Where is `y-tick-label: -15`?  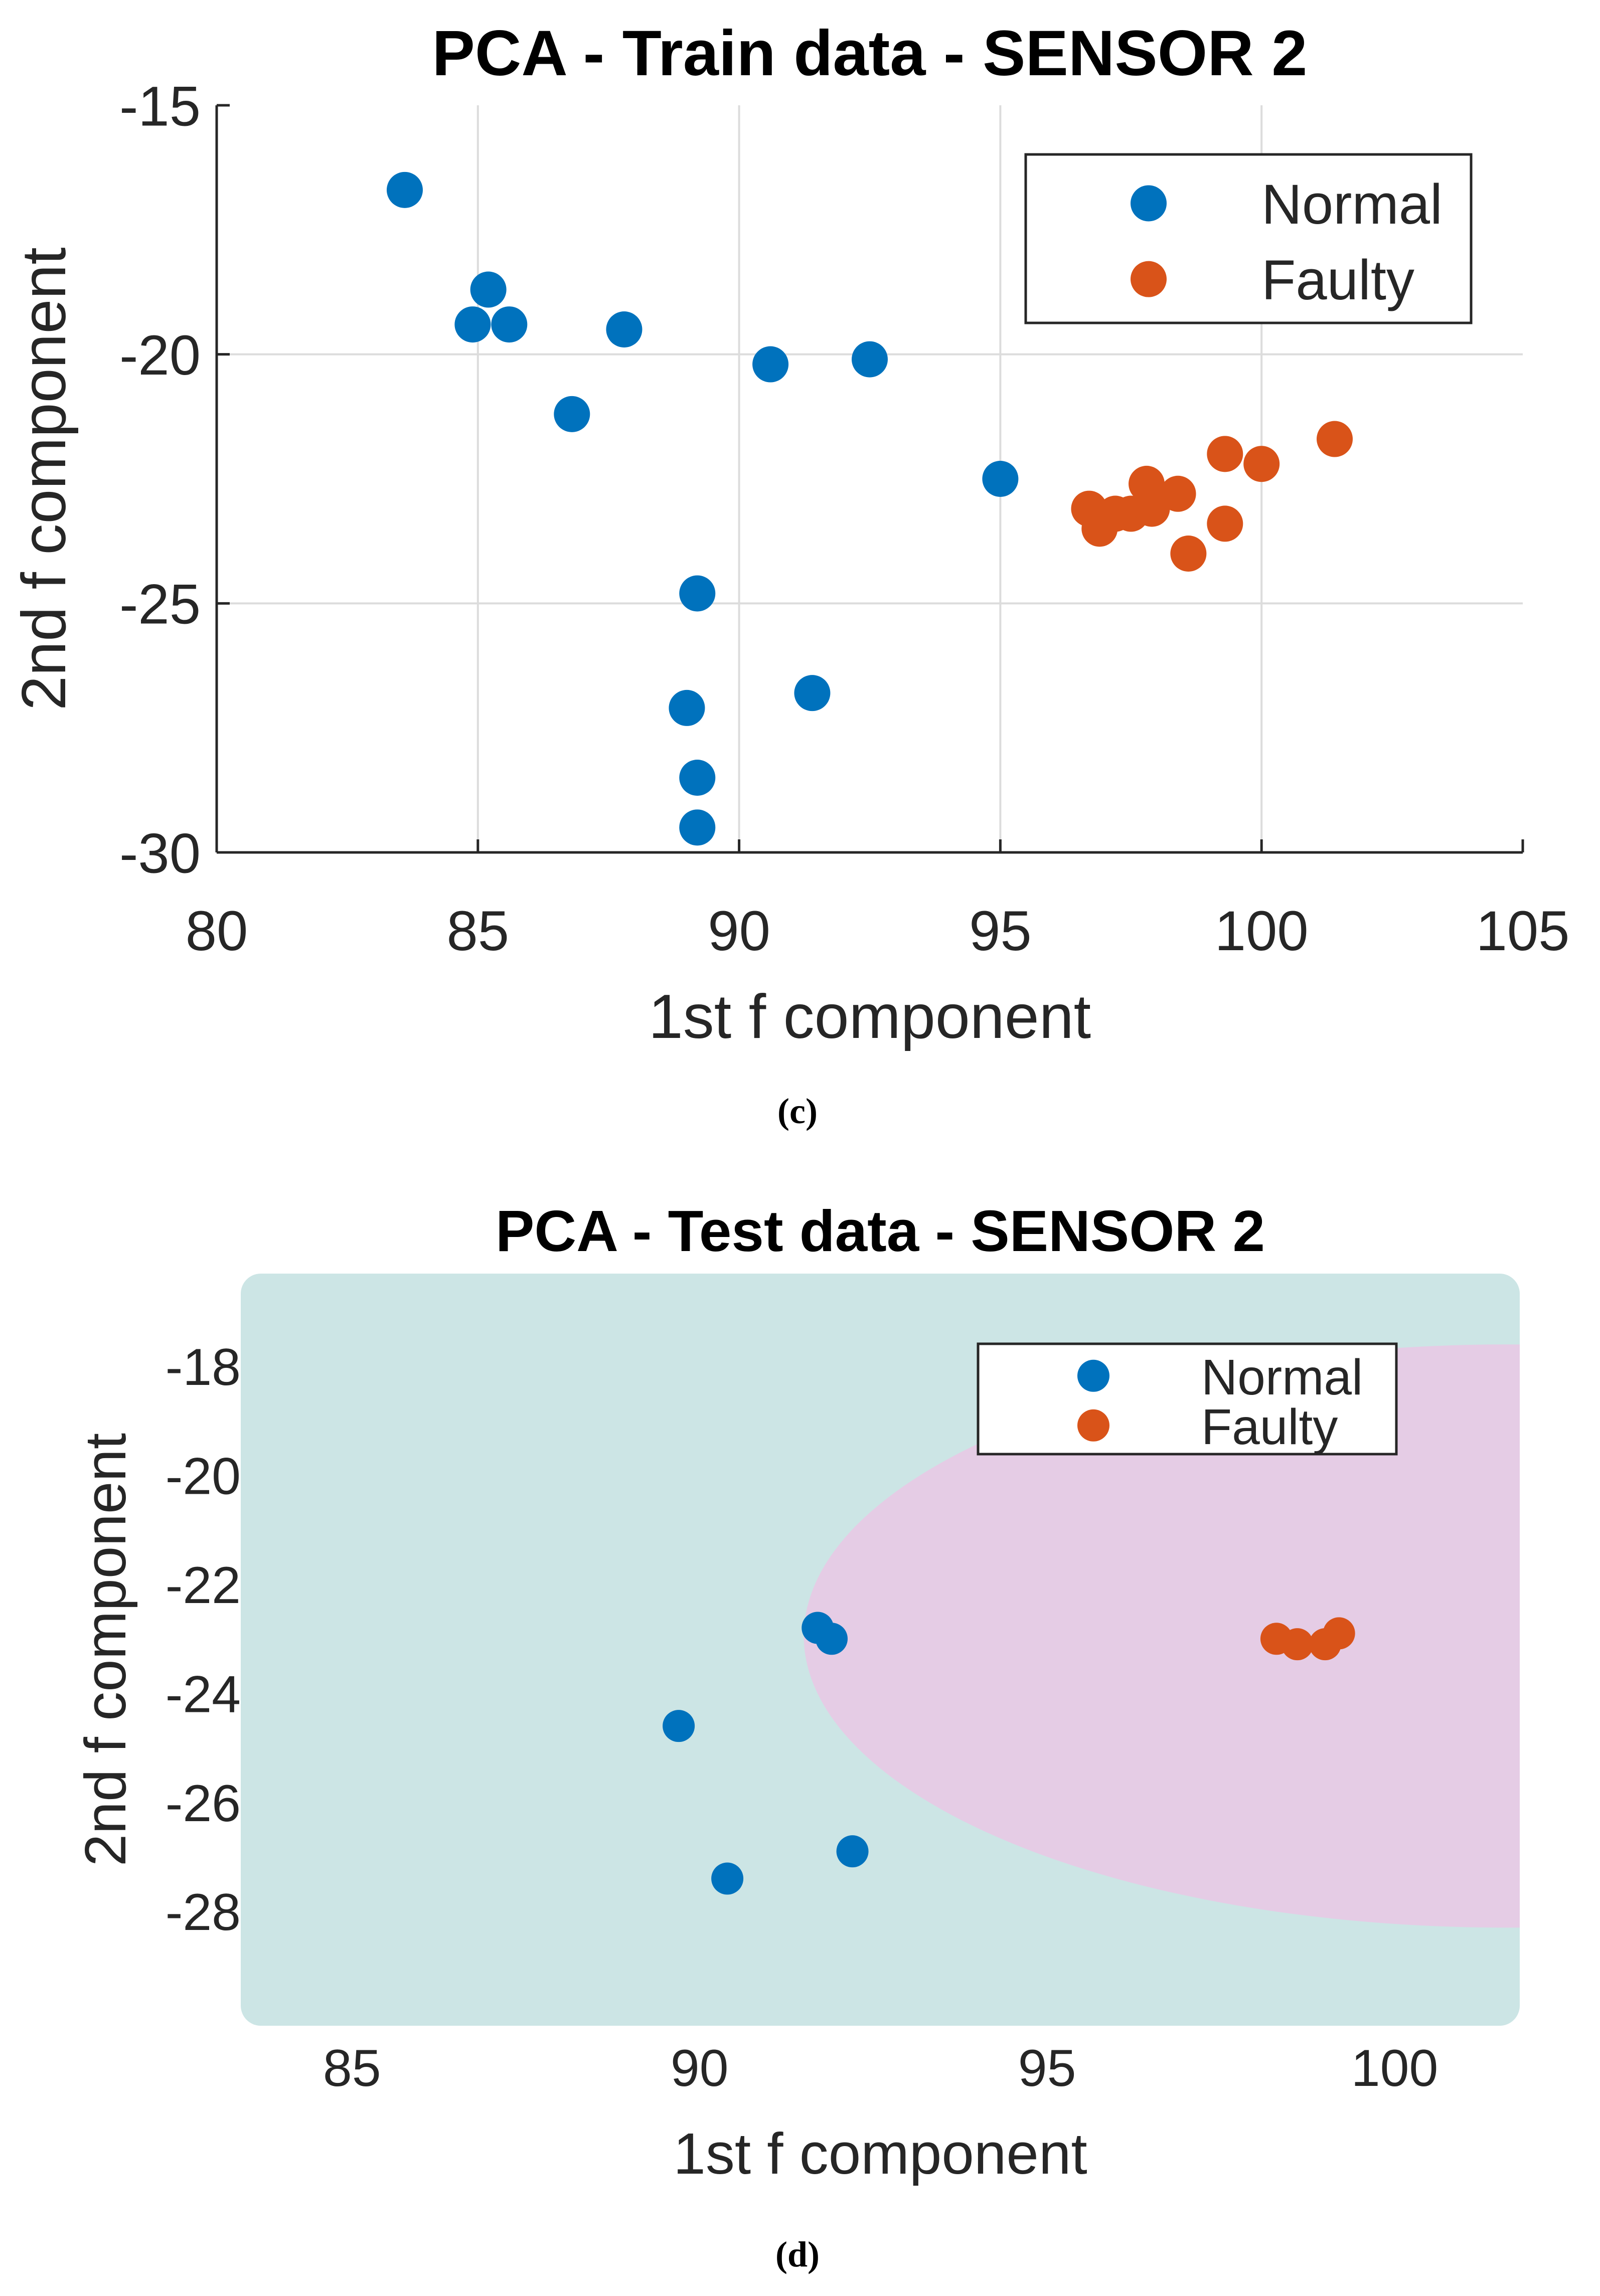
y-tick-label: -15 is located at coordinates (160, 106).